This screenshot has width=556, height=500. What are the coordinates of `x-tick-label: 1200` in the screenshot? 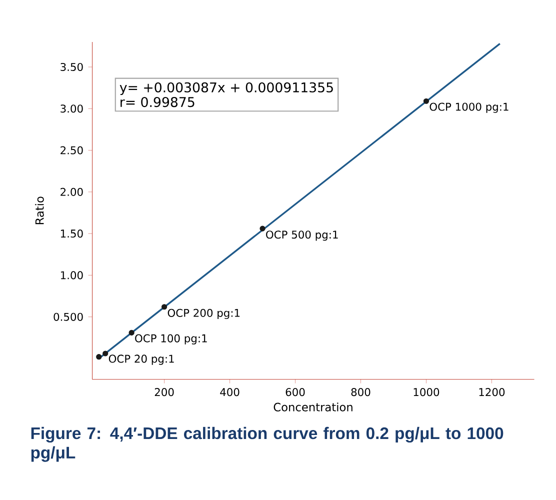 It's located at (492, 392).